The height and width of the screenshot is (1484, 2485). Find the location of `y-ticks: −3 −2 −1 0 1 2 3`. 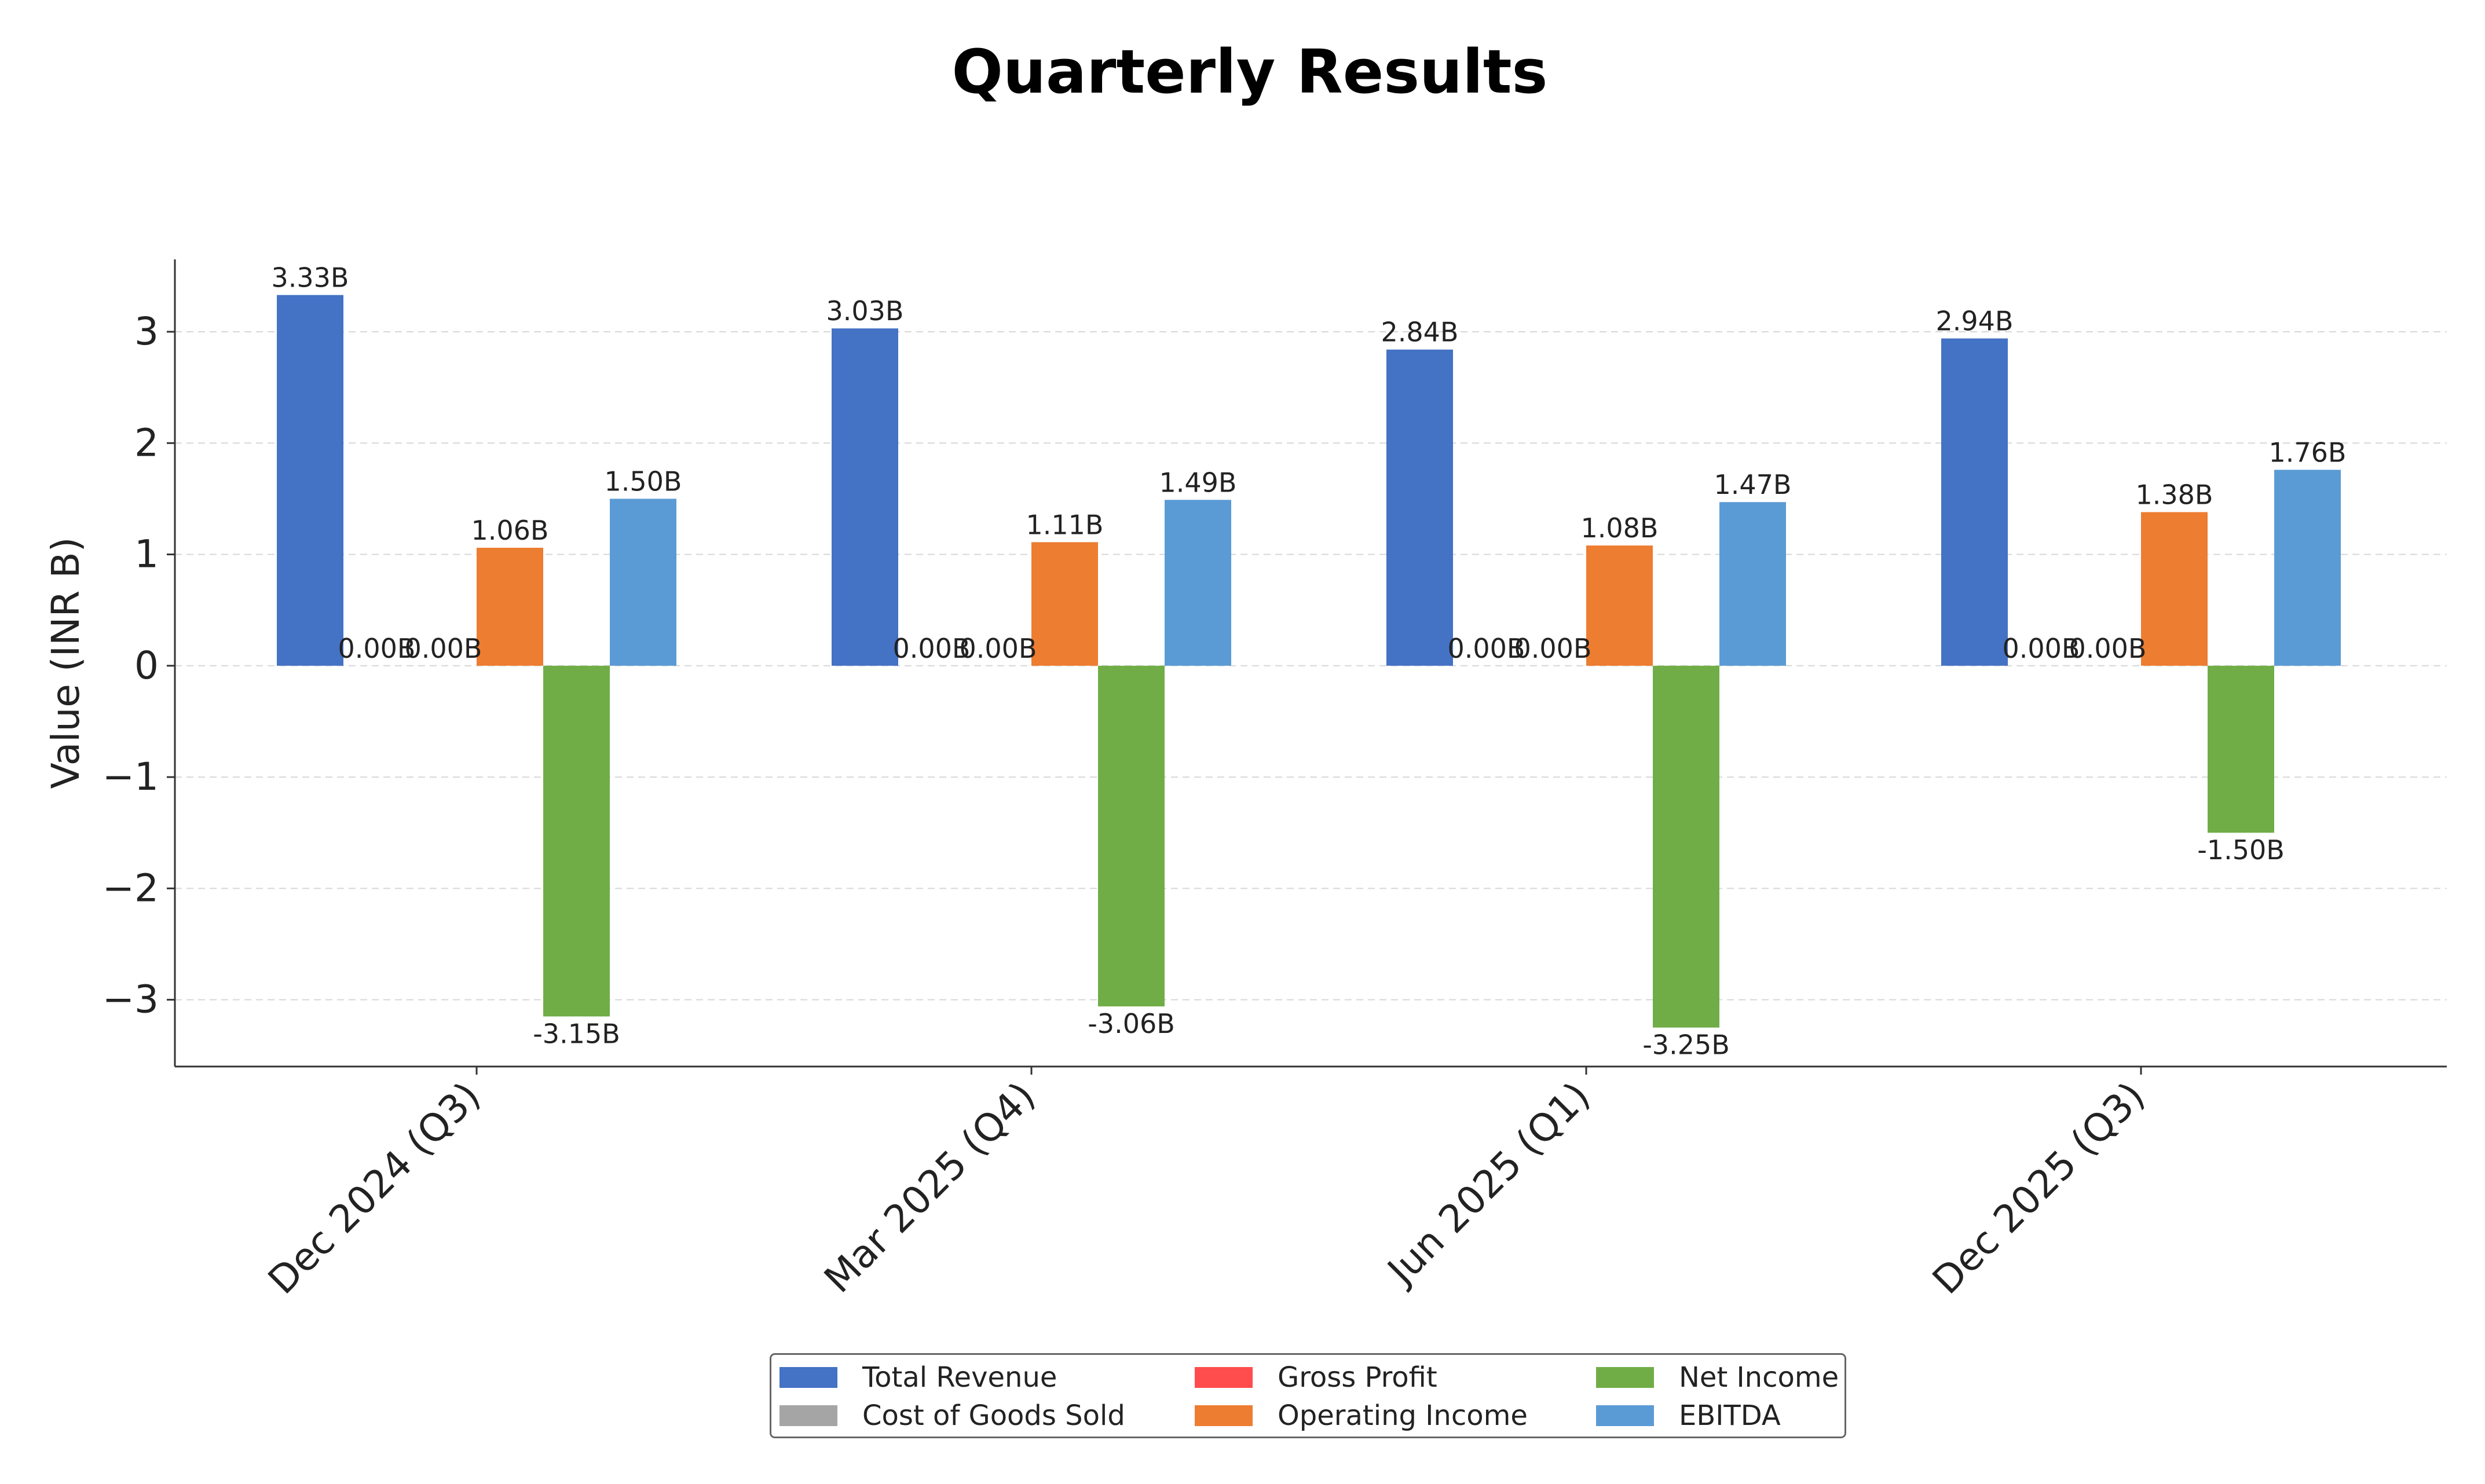

y-ticks: −3 −2 −1 0 1 2 3 is located at coordinates (139, 665).